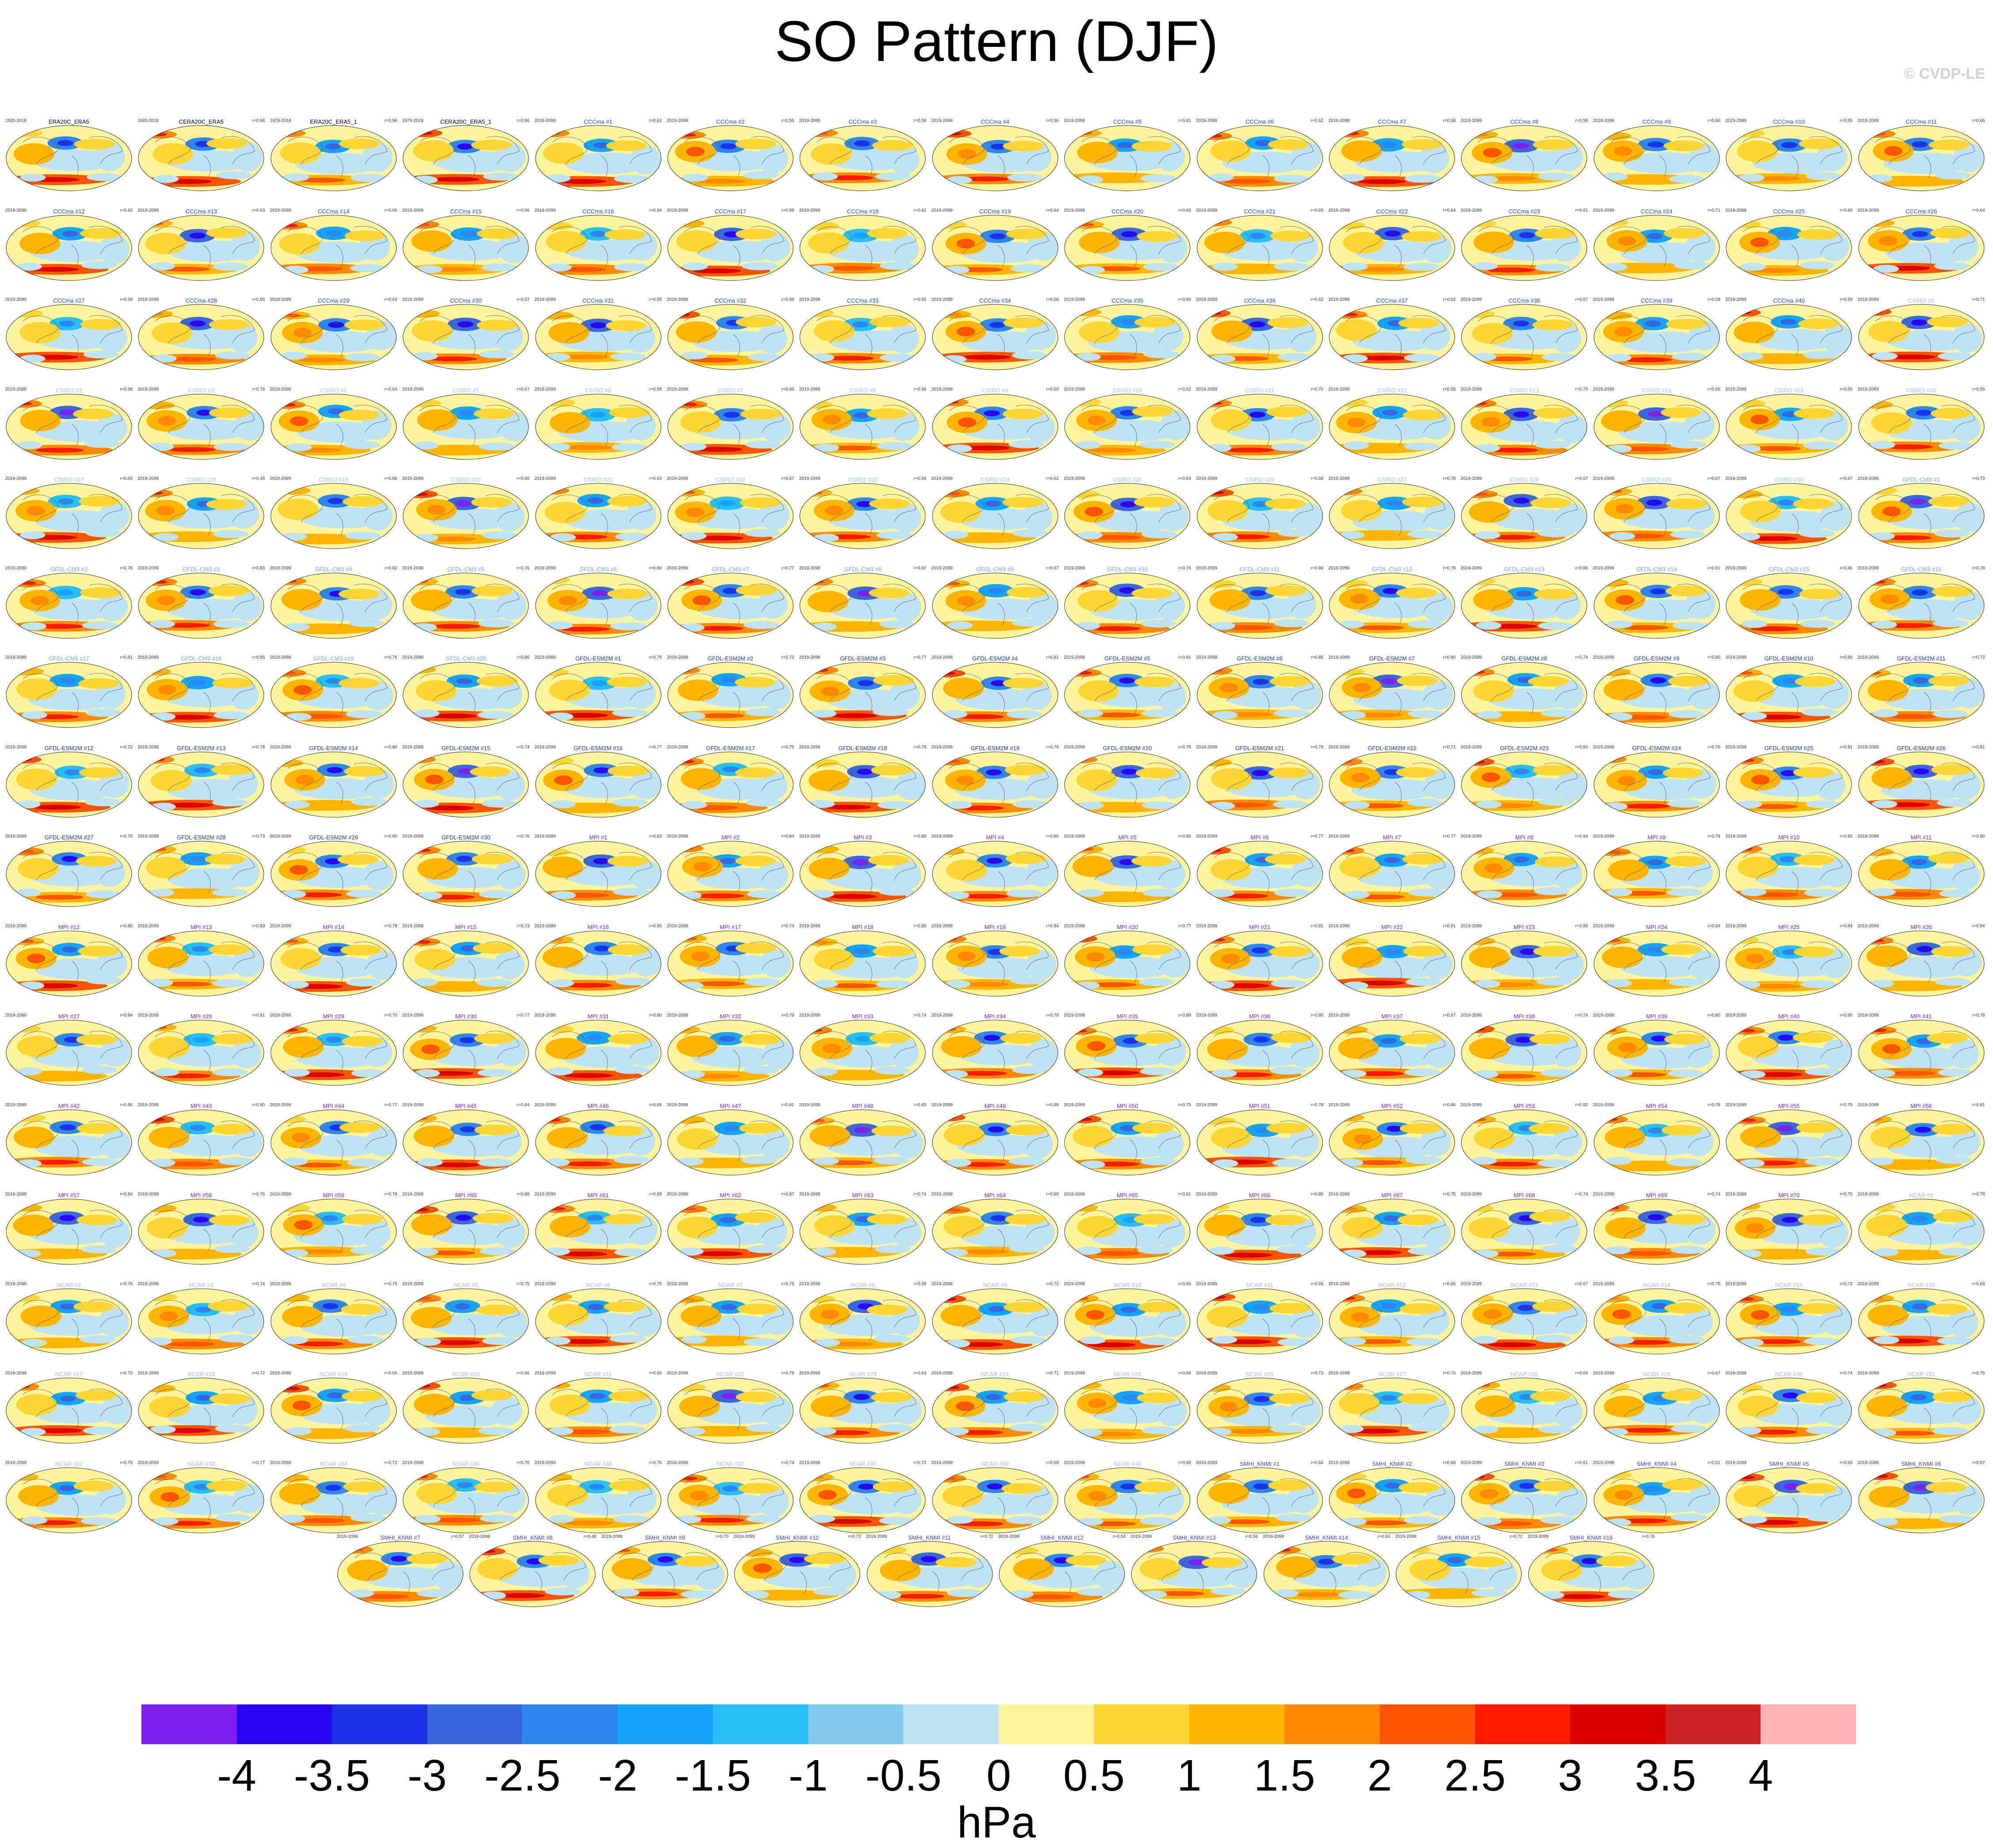  I want to click on panel-correlation: r=0.55, so click(1846, 389).